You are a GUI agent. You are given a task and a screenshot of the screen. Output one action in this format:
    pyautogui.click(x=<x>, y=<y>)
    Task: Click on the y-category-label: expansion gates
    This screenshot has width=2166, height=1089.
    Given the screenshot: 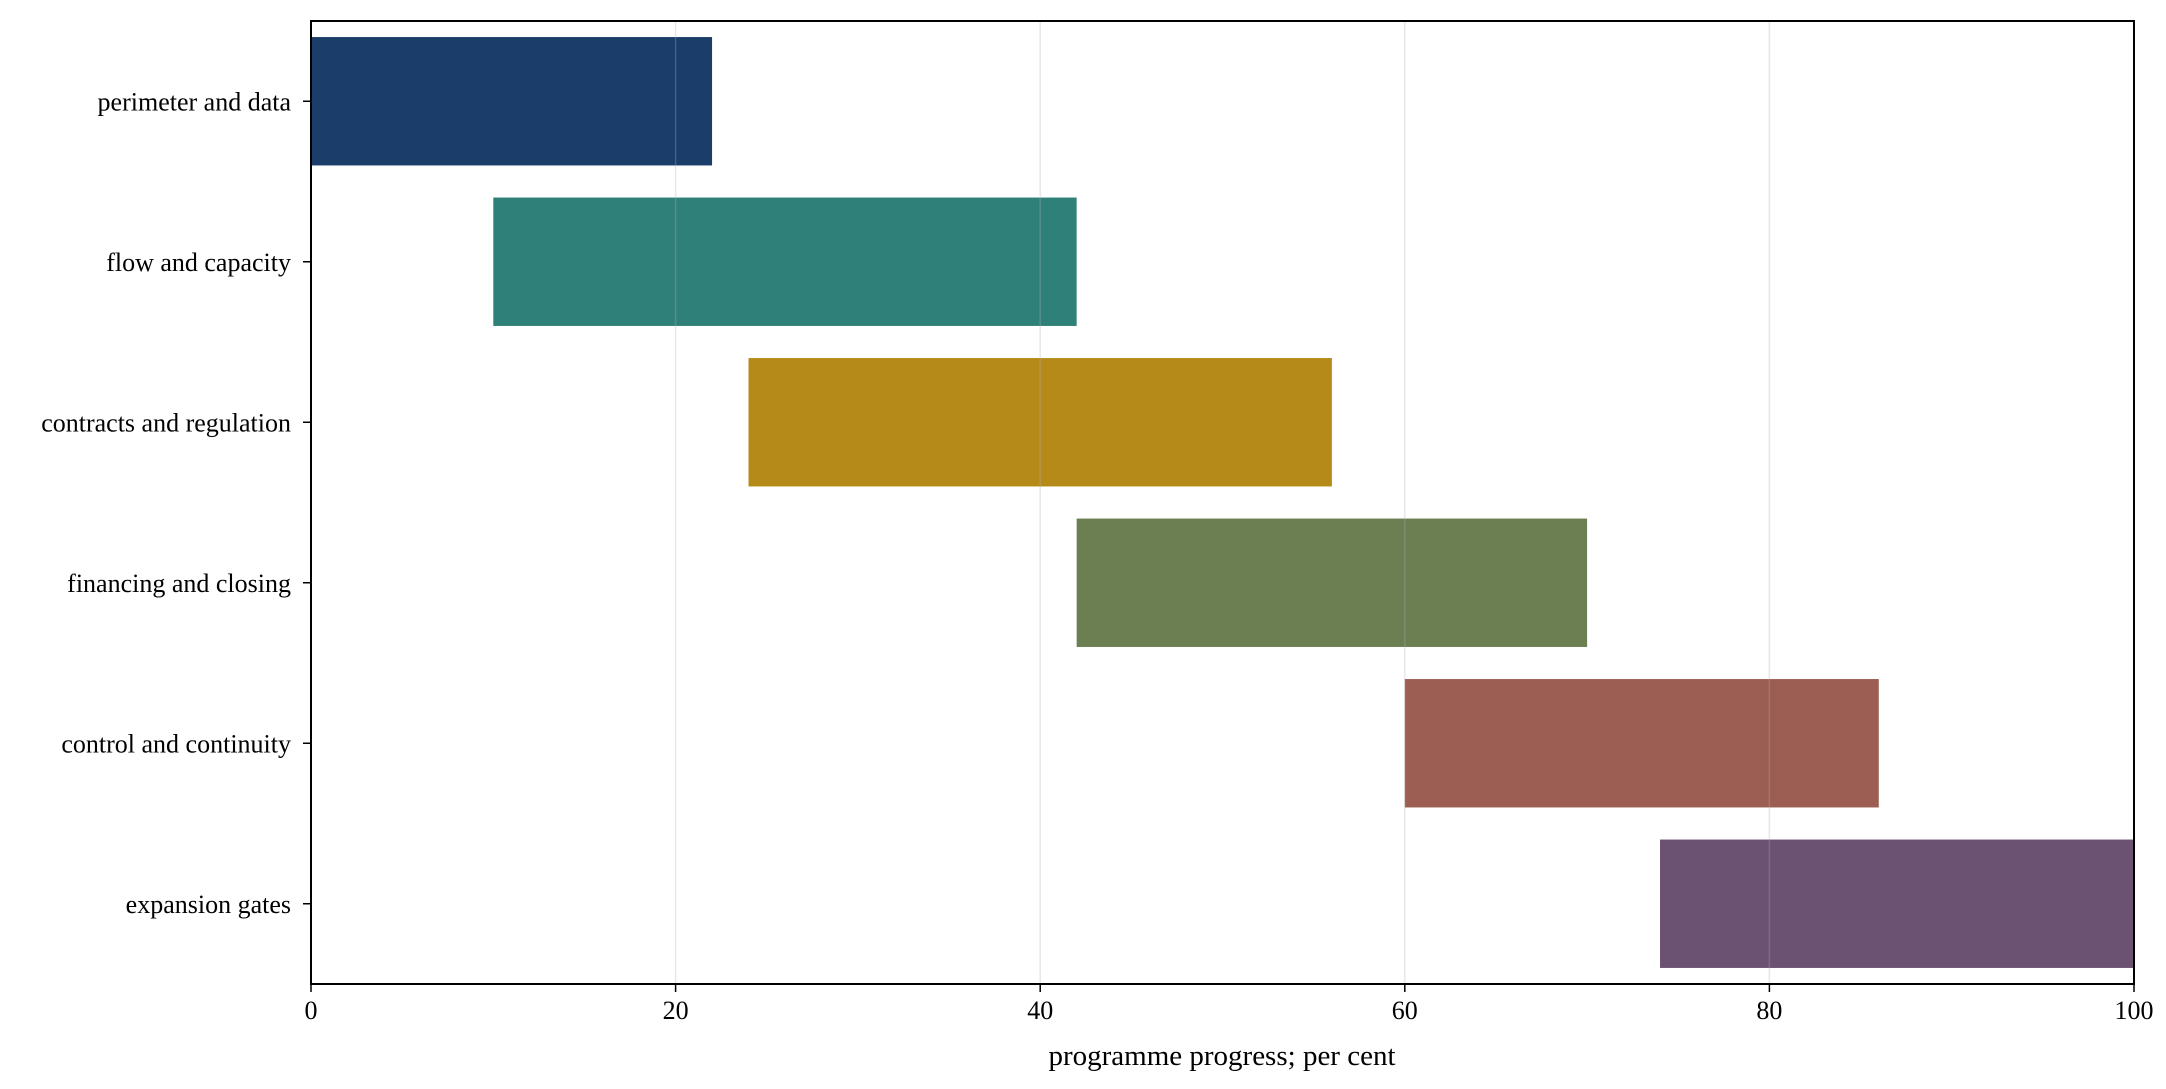 What is the action you would take?
    pyautogui.click(x=208, y=904)
    